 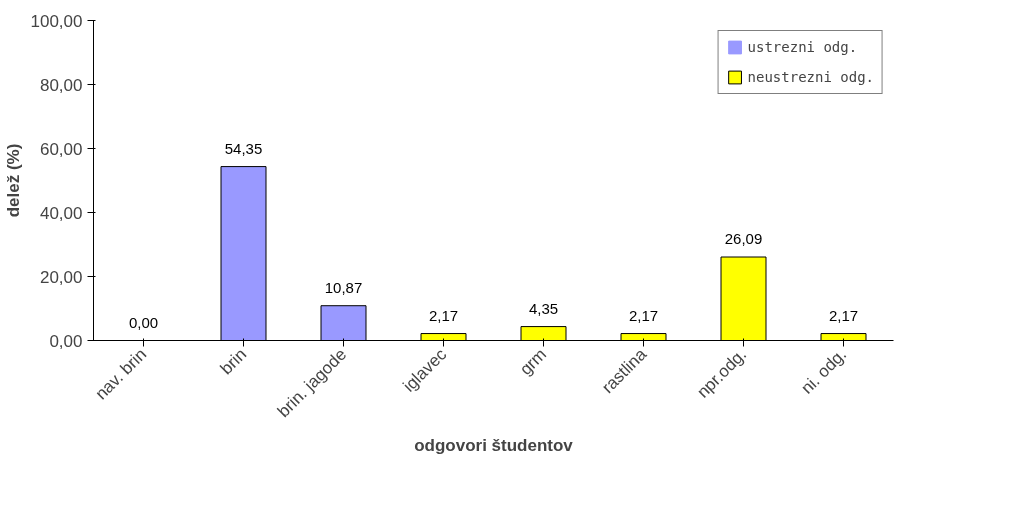 What do you see at coordinates (243, 148) in the screenshot?
I see `data-label: 54,35` at bounding box center [243, 148].